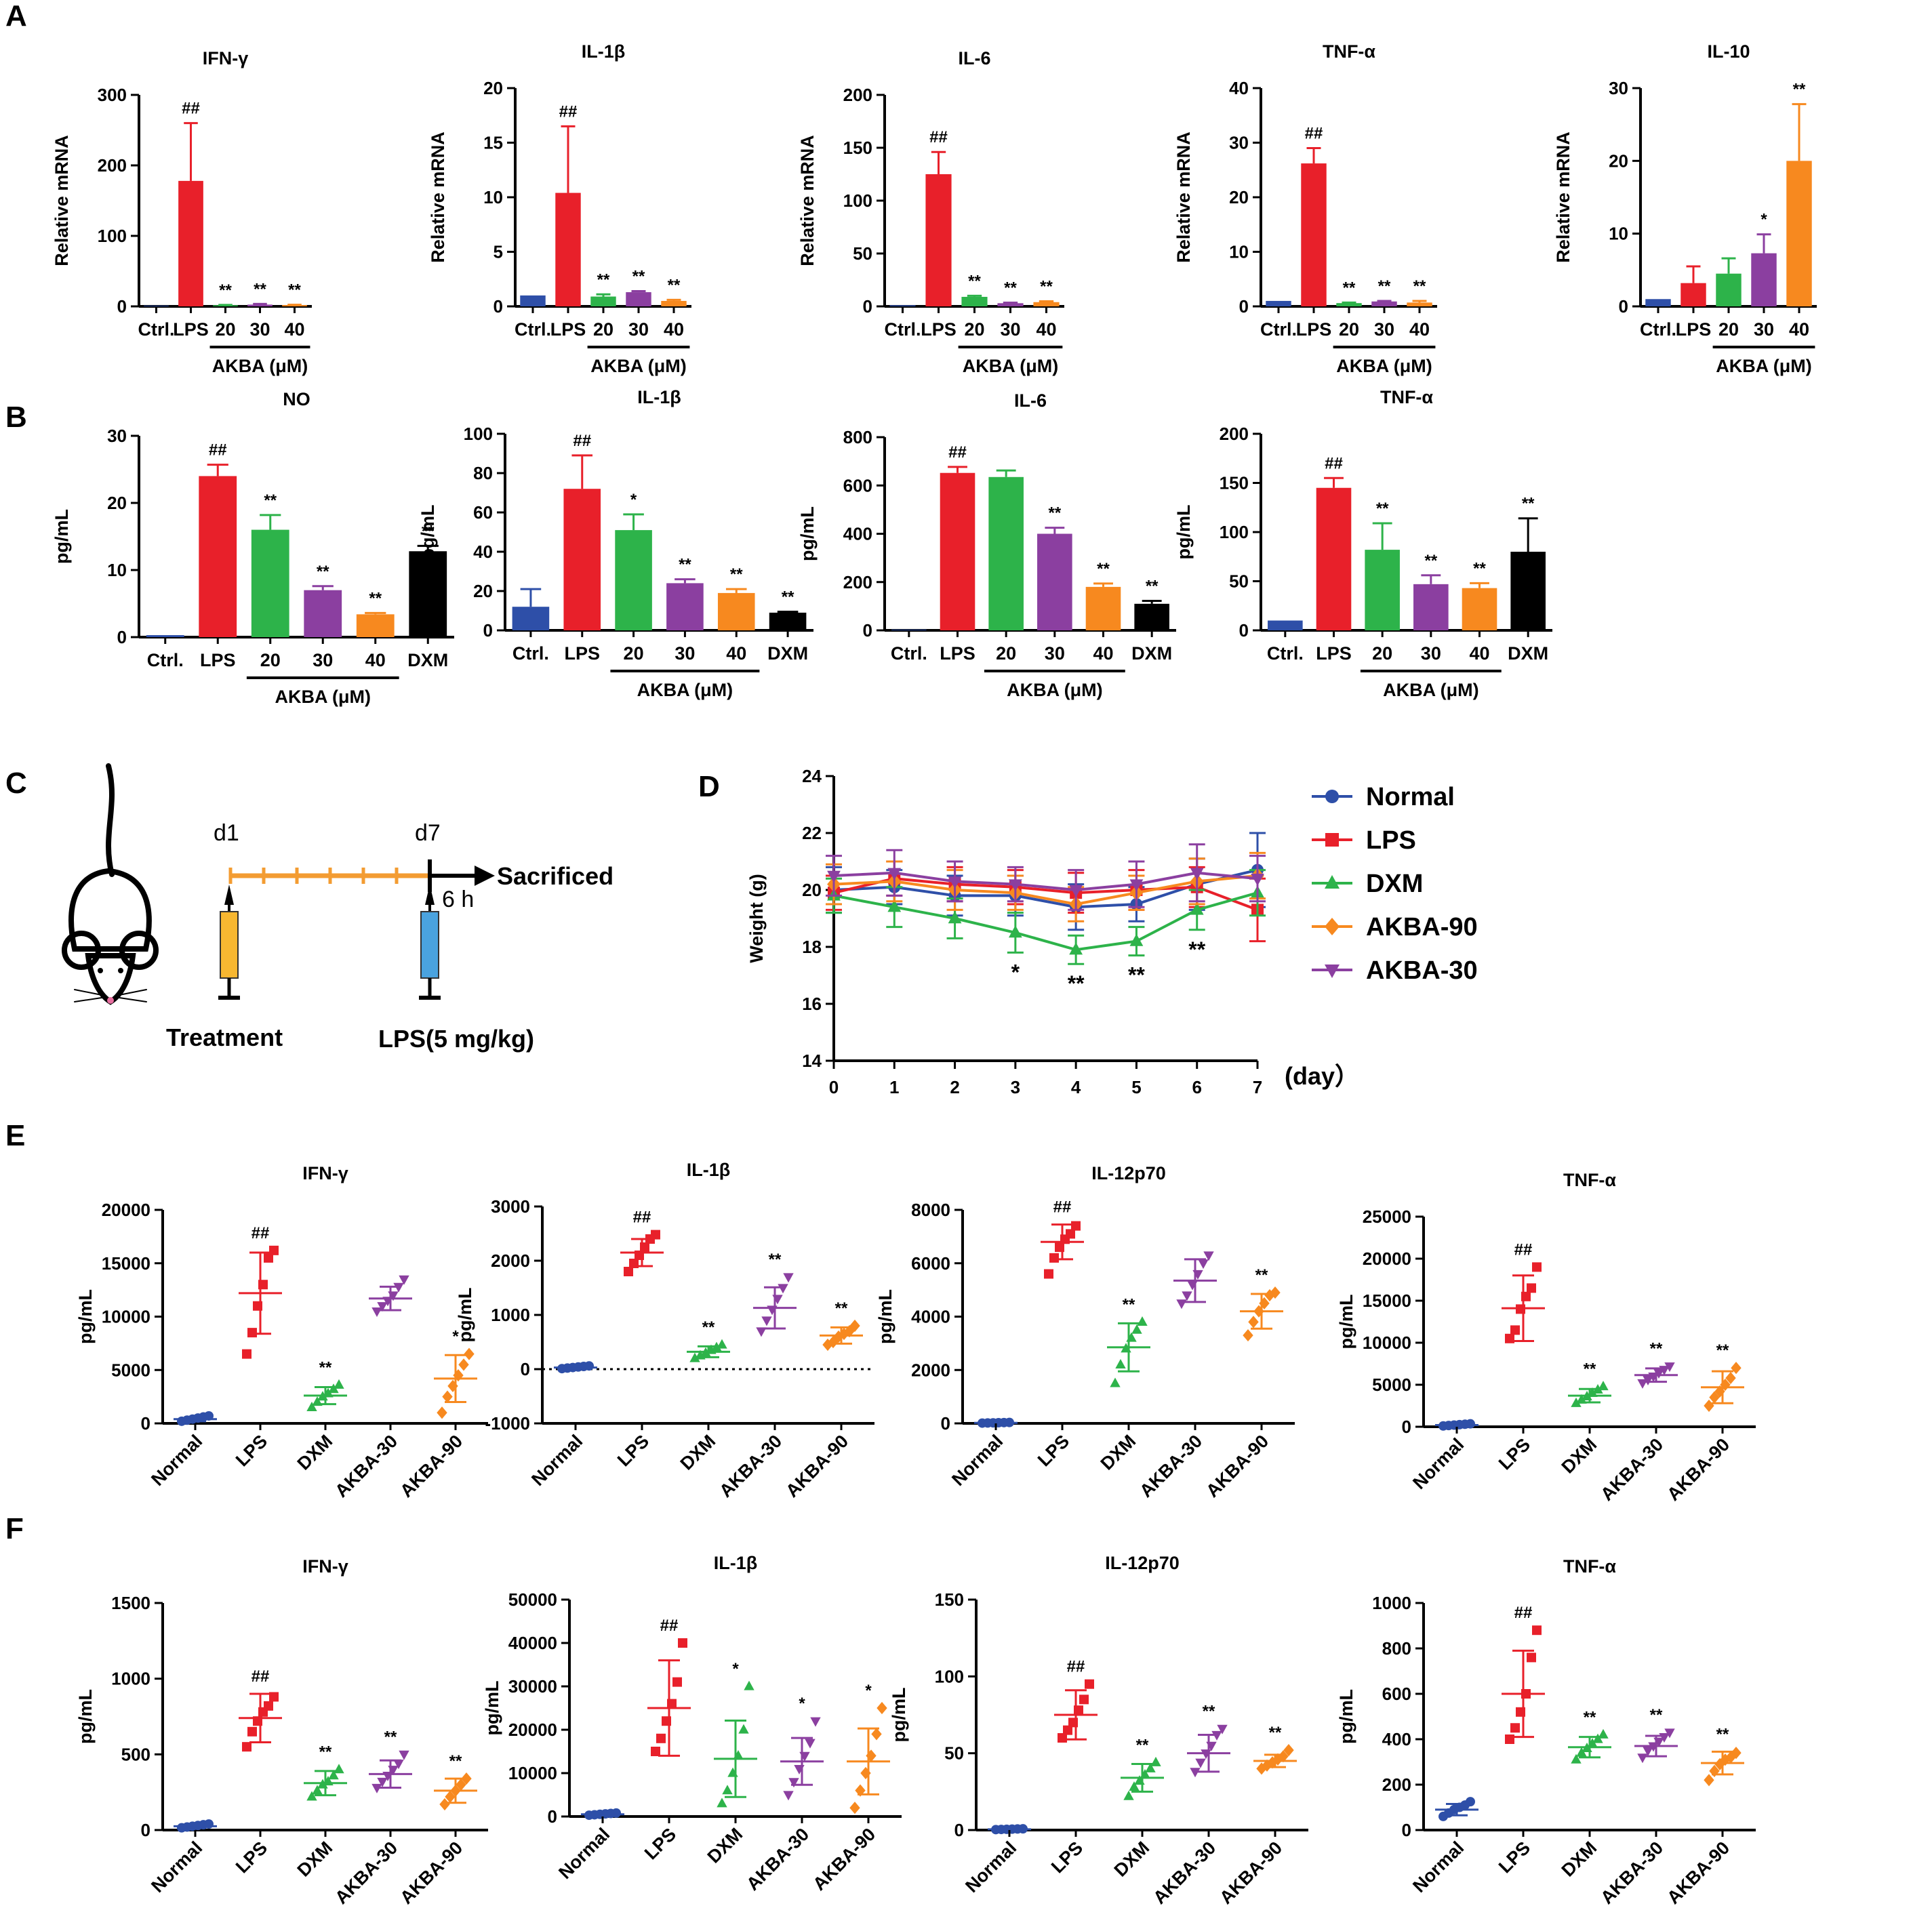 The image size is (1932, 1908). I want to click on mouse-body, so click(110, 910).